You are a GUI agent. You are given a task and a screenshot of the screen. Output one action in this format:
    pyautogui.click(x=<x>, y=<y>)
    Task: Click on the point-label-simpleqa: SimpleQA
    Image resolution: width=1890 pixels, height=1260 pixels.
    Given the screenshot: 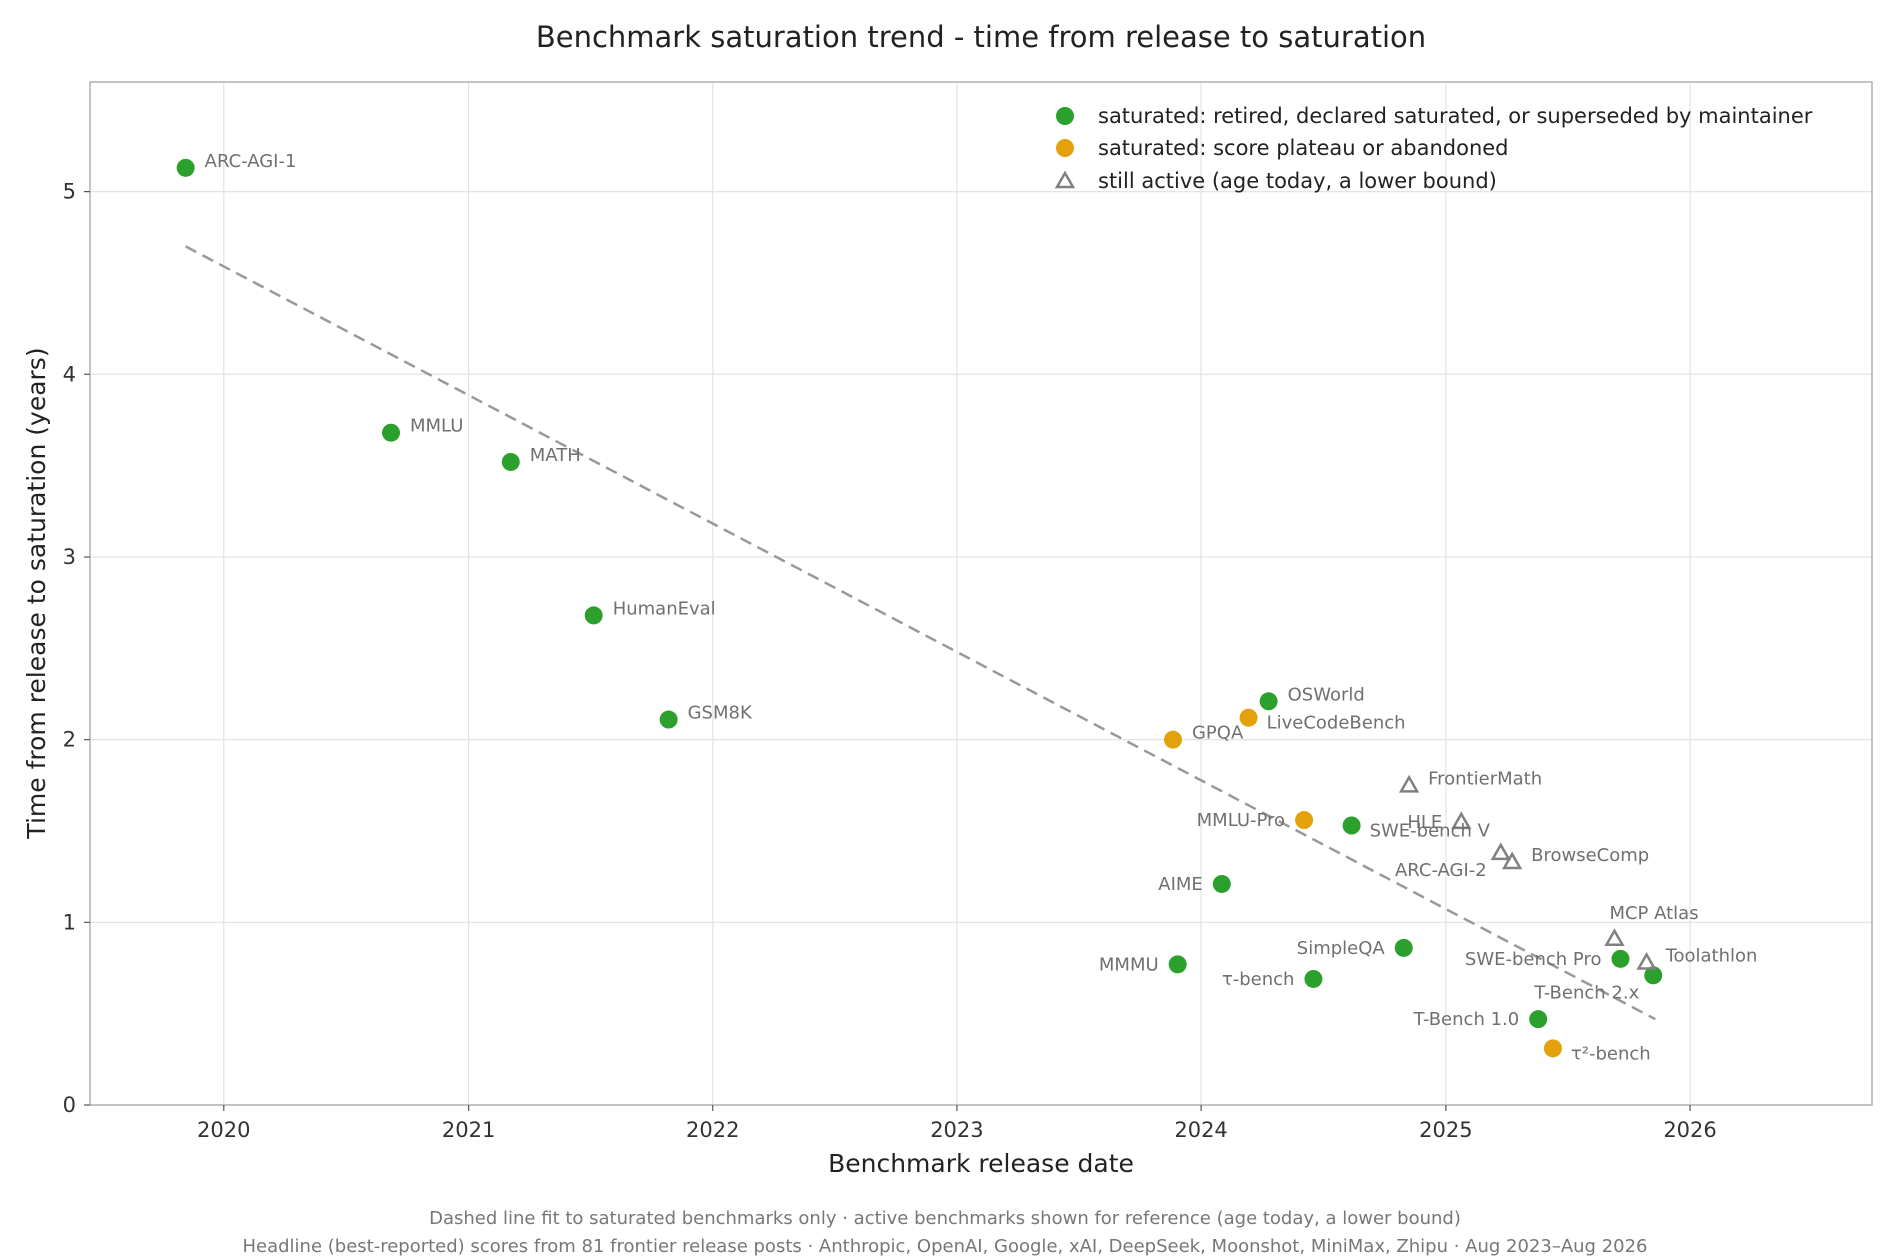 What is the action you would take?
    pyautogui.click(x=1341, y=948)
    